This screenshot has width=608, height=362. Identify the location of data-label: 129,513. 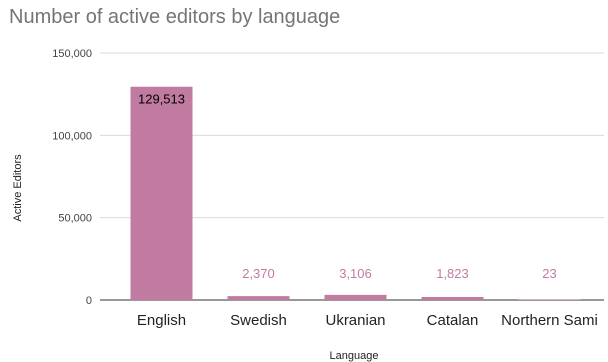
(161, 99).